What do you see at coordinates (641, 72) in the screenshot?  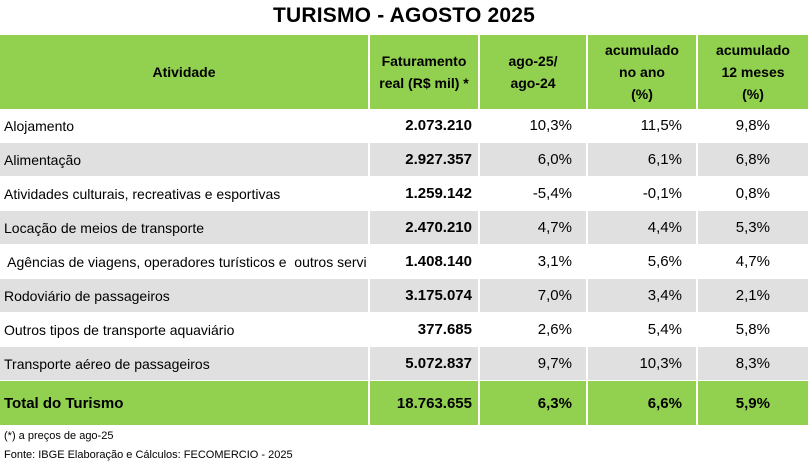 I see `header-acumulado-ano: acumulado no ano (%)` at bounding box center [641, 72].